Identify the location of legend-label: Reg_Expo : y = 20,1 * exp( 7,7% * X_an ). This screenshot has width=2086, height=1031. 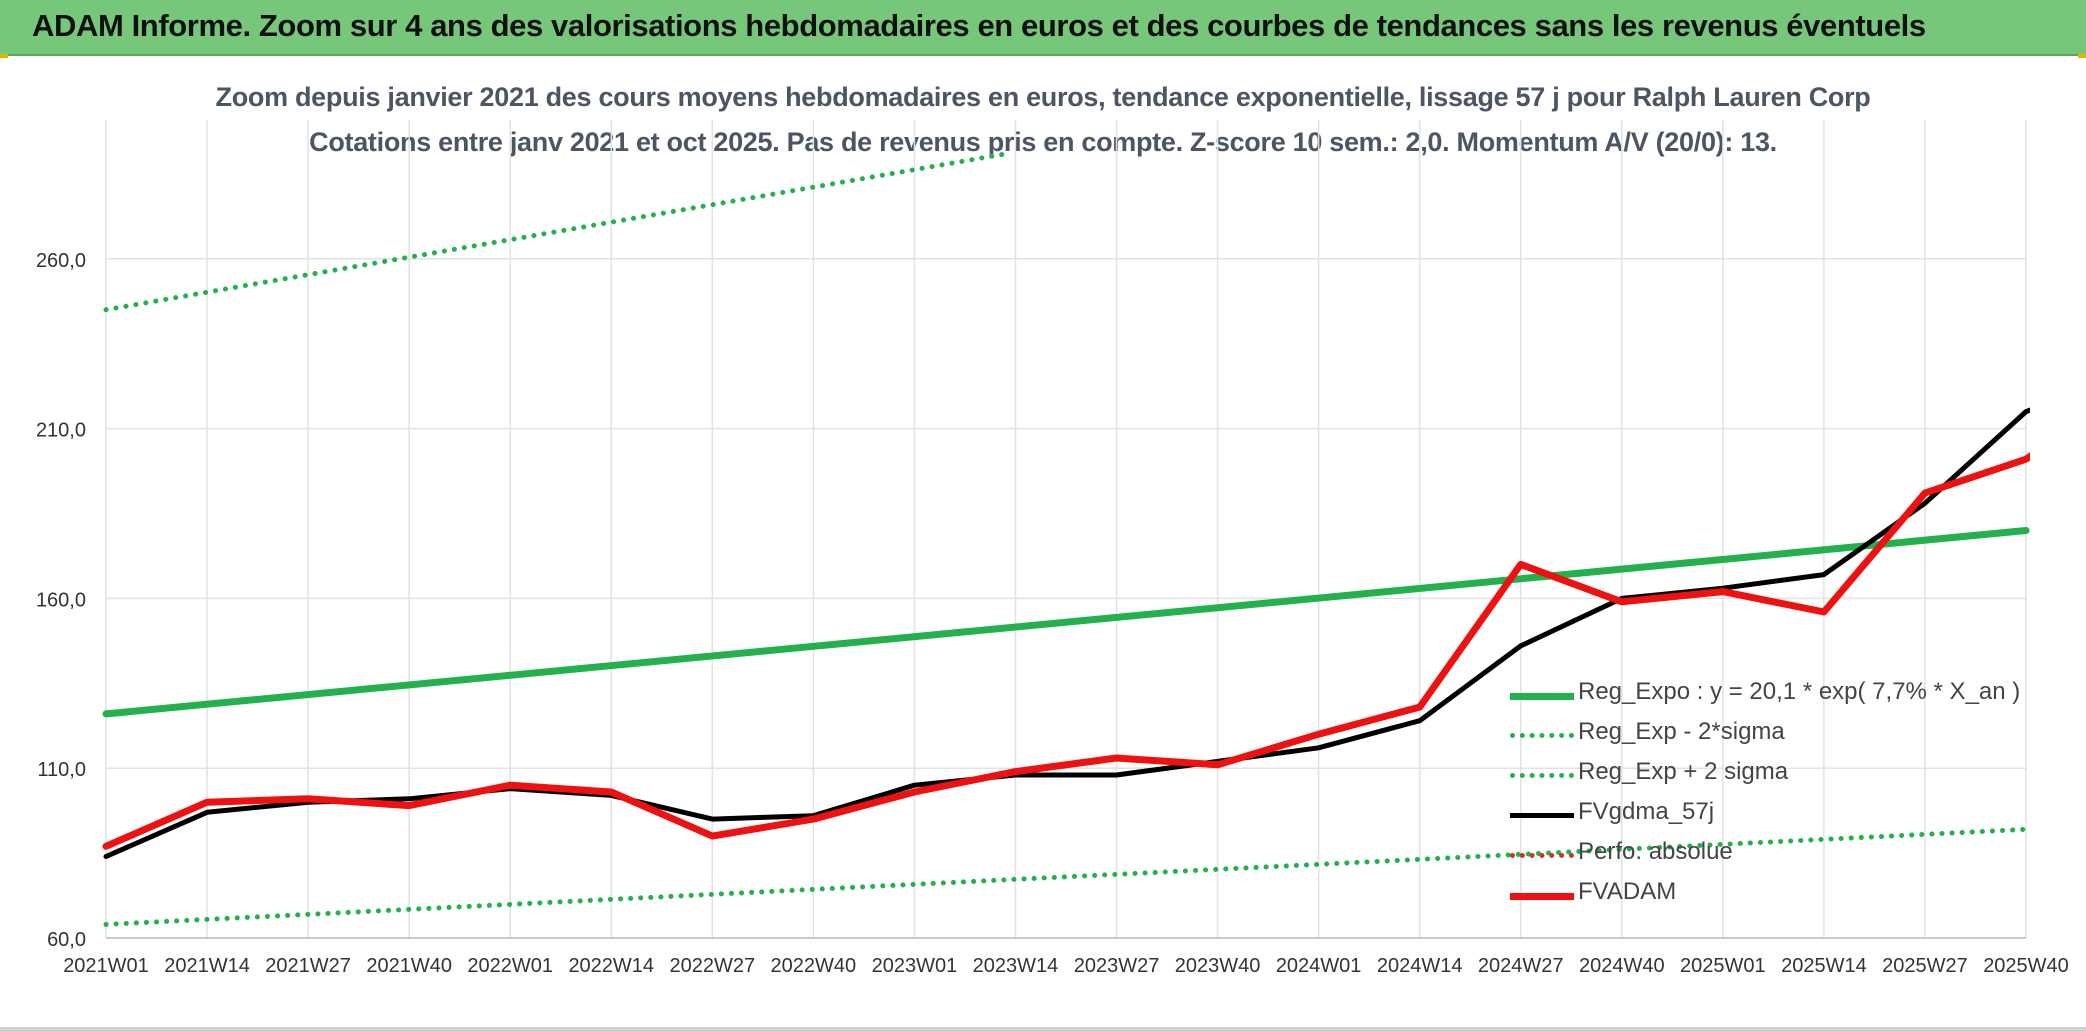
(1799, 691).